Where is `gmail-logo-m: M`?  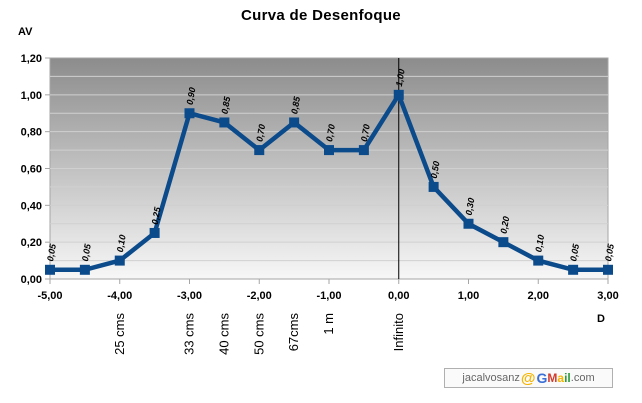 gmail-logo-m: M is located at coordinates (552, 378).